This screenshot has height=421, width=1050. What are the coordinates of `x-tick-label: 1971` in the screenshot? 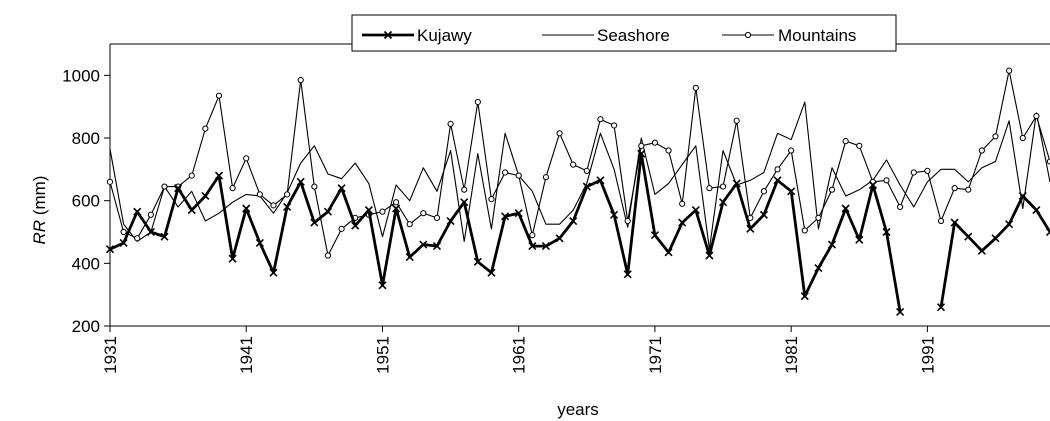 It's located at (655, 355).